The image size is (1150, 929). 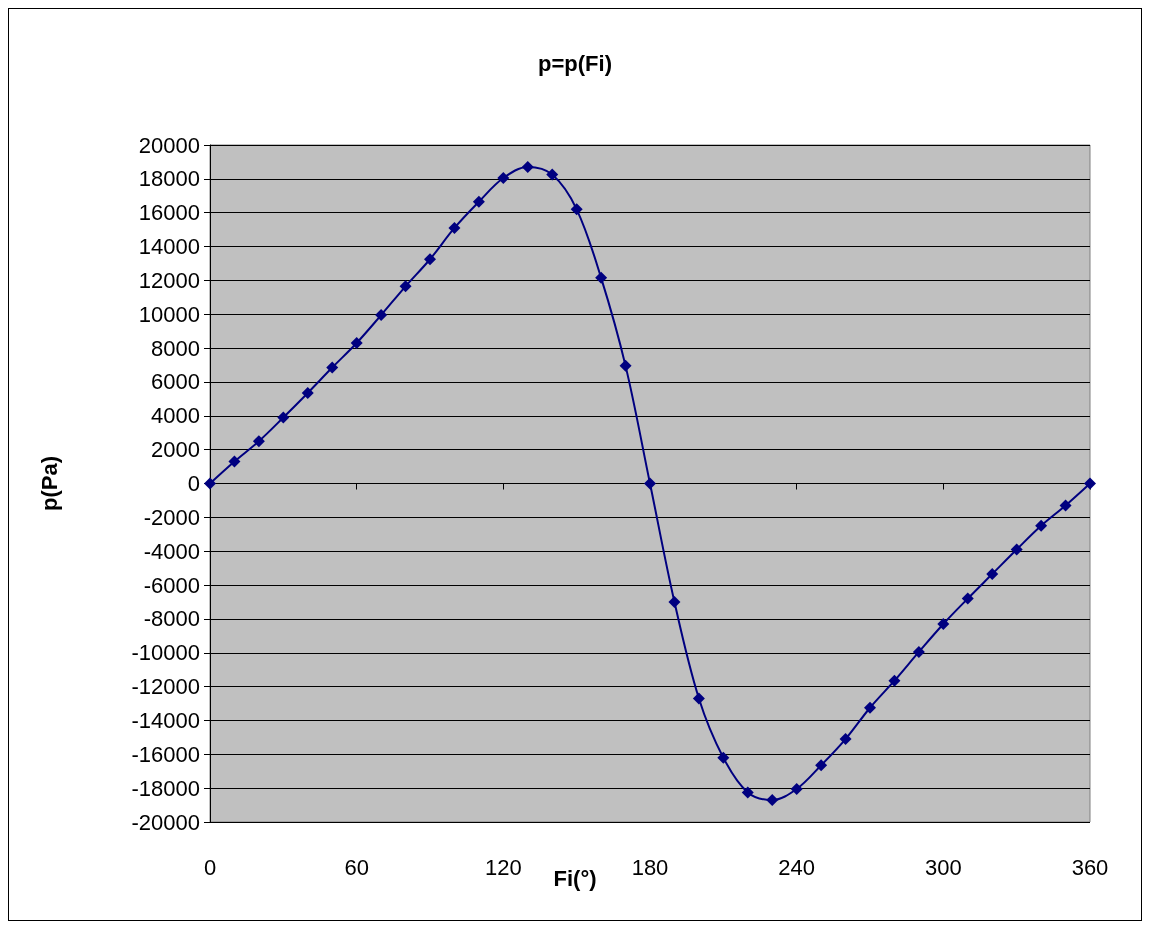 What do you see at coordinates (171, 585) in the screenshot?
I see `y-tick-label: -6000` at bounding box center [171, 585].